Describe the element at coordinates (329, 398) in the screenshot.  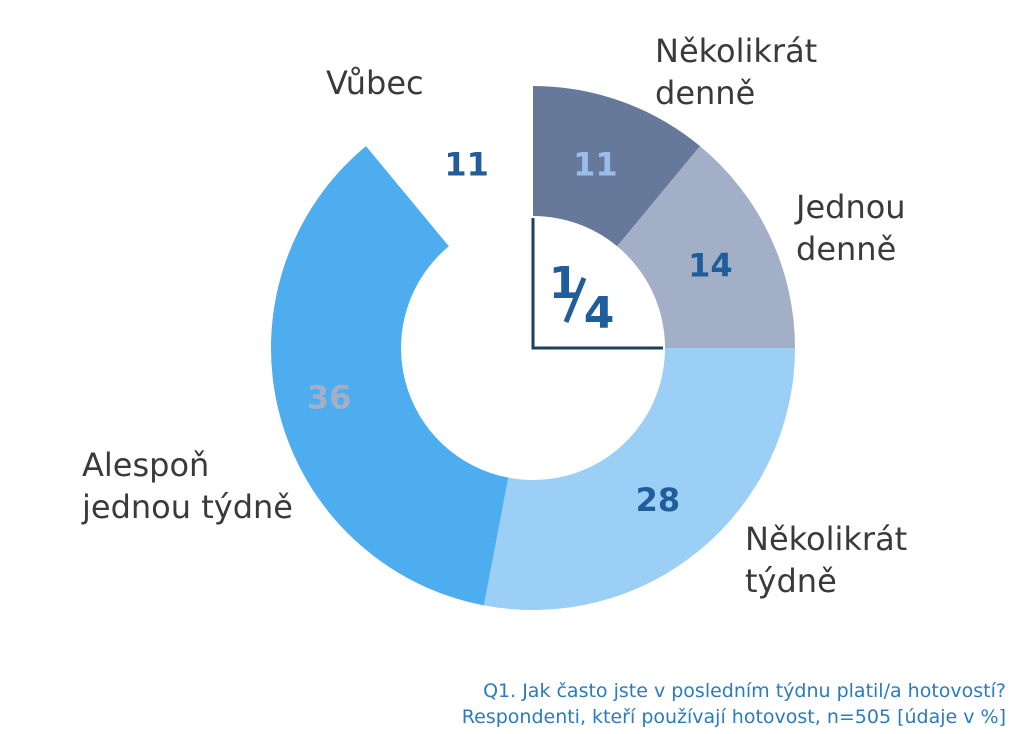
I see `value-label-alespon-jednou-tydne: 36` at that location.